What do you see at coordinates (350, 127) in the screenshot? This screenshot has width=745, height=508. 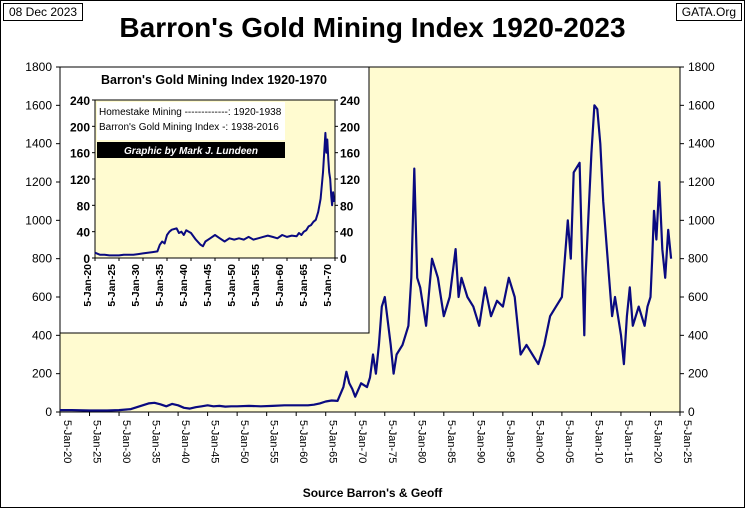 I see `inset-y-tick-label-right: 200` at bounding box center [350, 127].